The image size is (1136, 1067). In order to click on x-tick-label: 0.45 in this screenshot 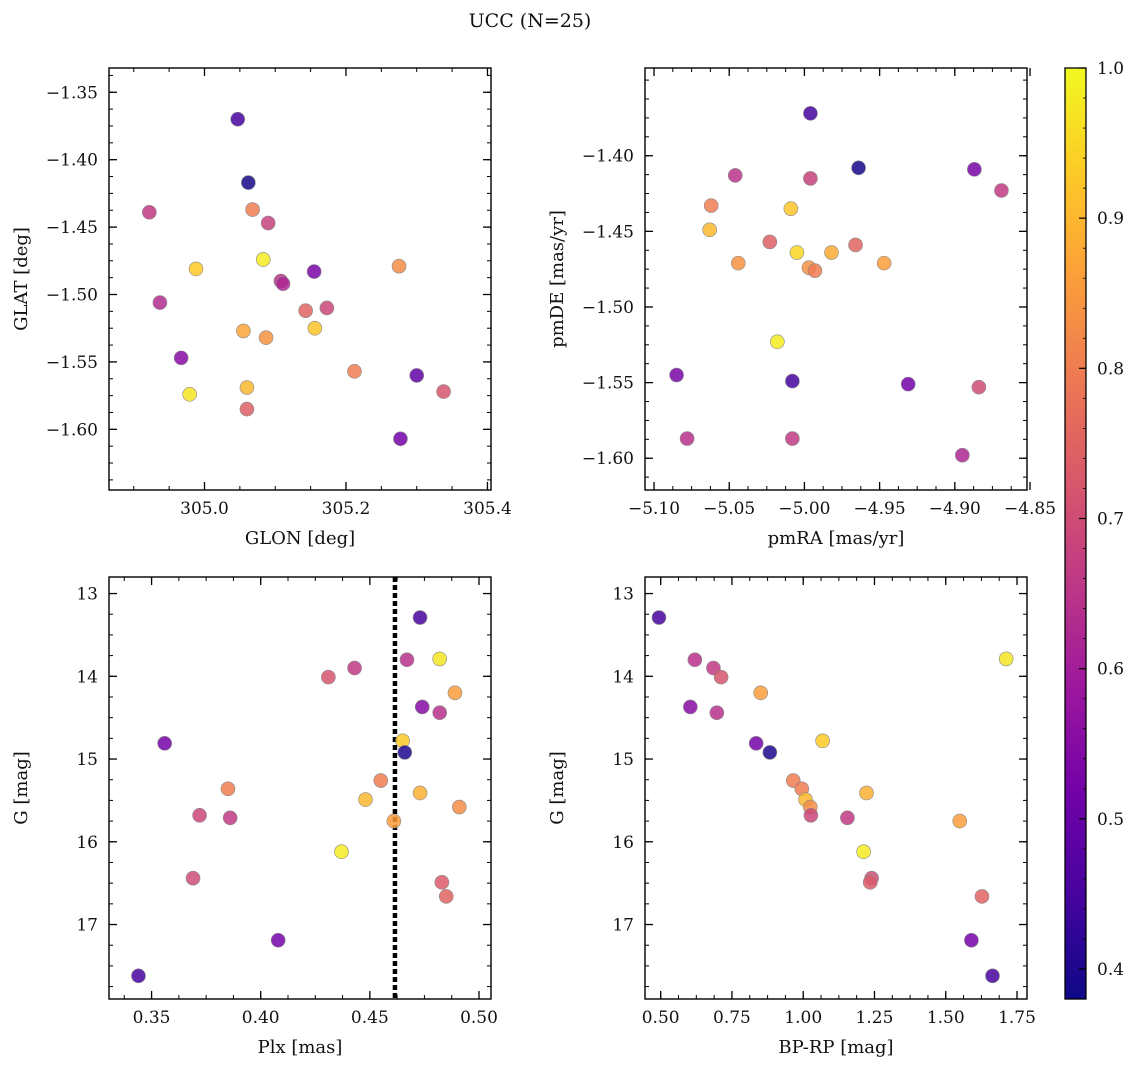, I will do `click(370, 1018)`.